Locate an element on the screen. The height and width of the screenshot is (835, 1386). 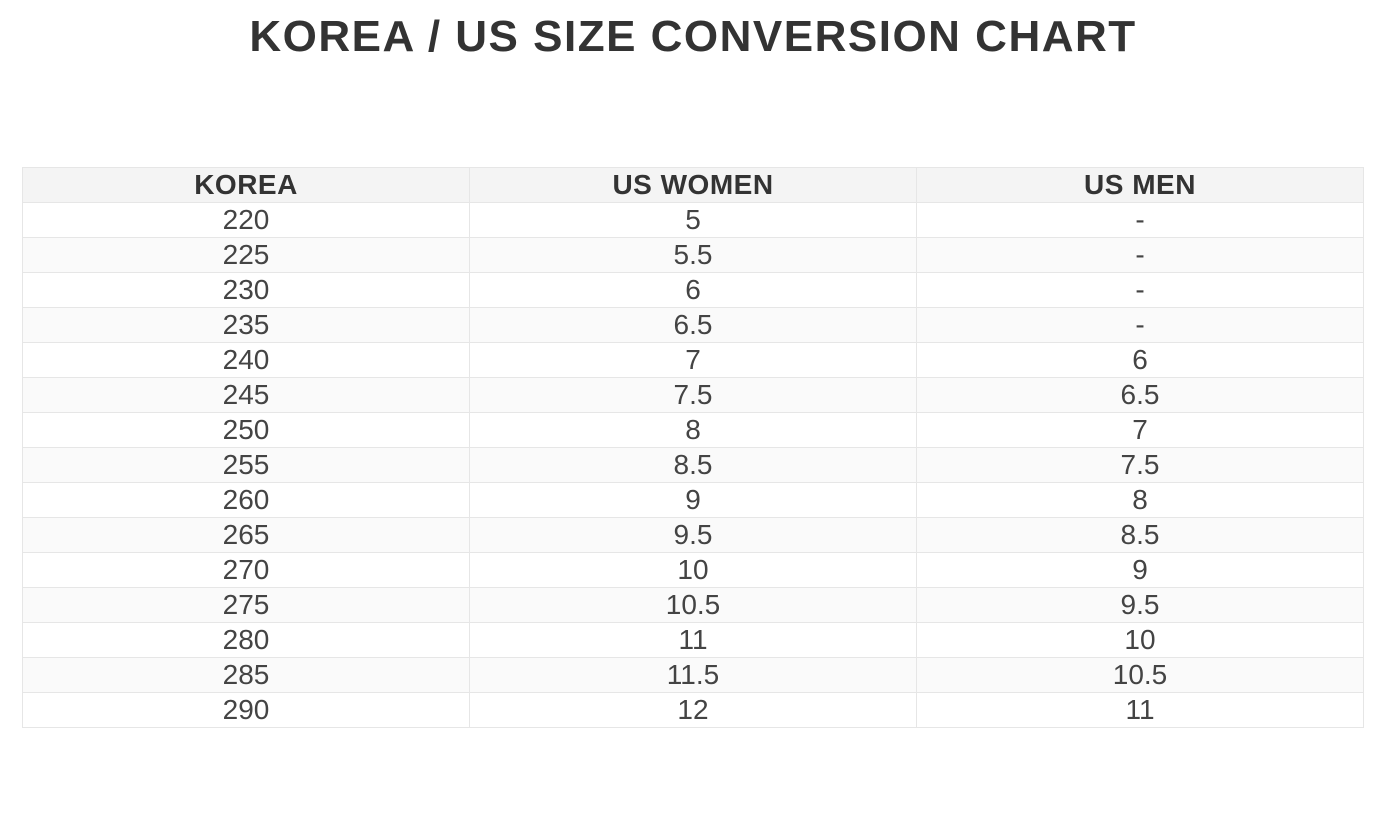
table-row: 260 9 8 is located at coordinates (693, 500).